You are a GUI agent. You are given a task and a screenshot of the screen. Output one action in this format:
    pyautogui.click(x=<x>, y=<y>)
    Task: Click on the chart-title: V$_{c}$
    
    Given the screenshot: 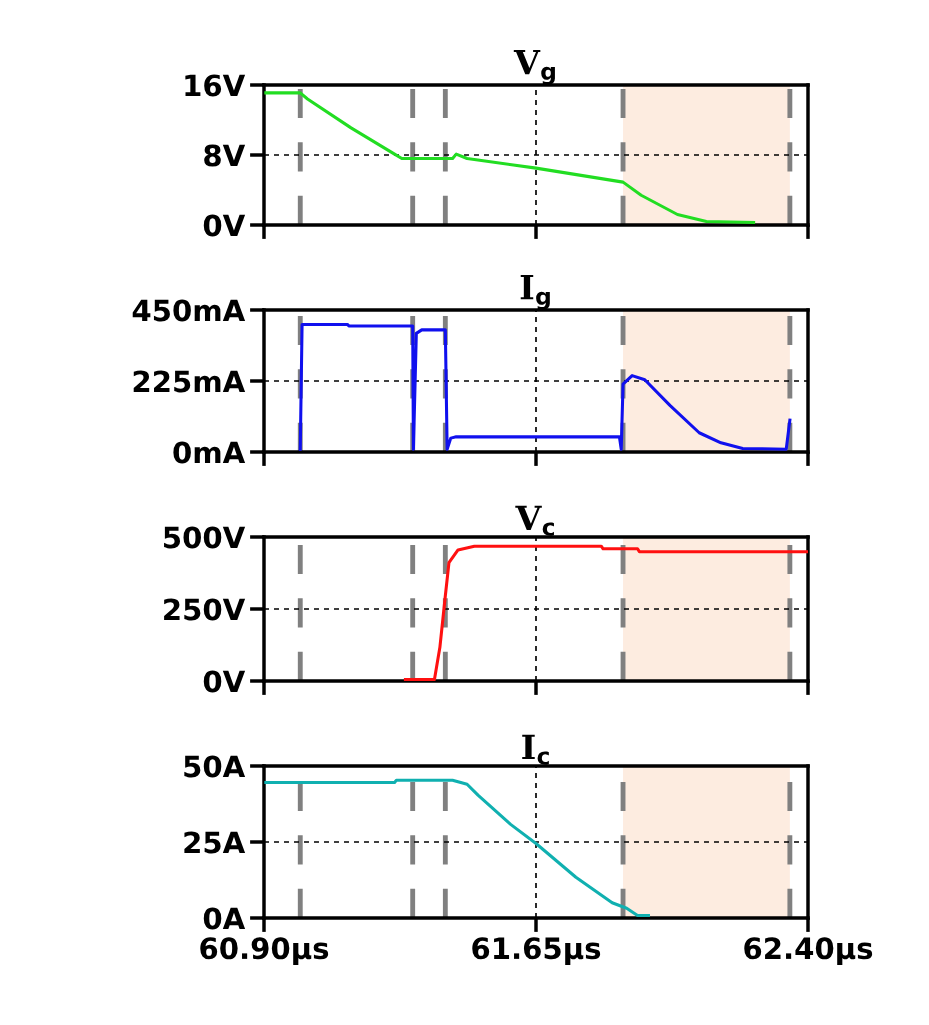 What is the action you would take?
    pyautogui.click(x=534, y=520)
    